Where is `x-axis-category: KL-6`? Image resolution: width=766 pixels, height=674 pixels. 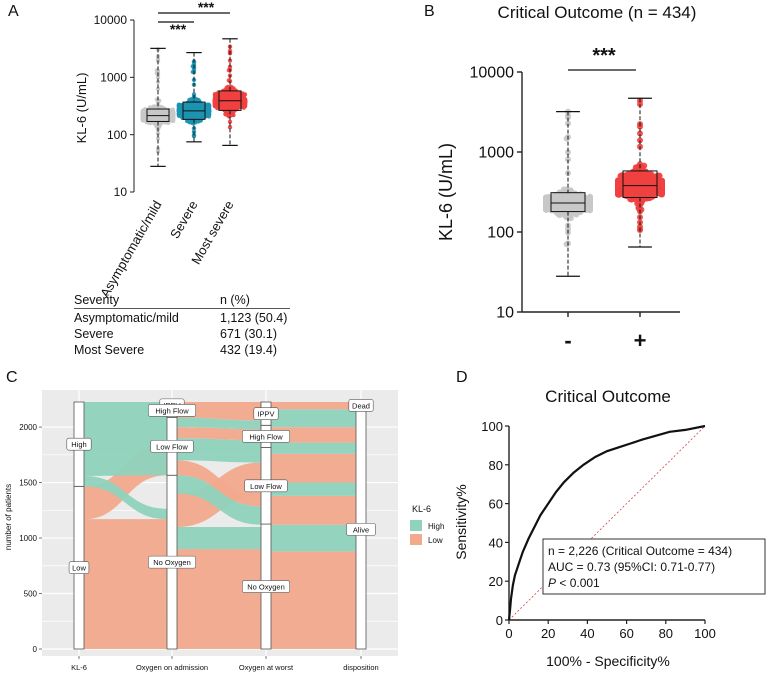 x-axis-category: KL-6 is located at coordinates (79, 667).